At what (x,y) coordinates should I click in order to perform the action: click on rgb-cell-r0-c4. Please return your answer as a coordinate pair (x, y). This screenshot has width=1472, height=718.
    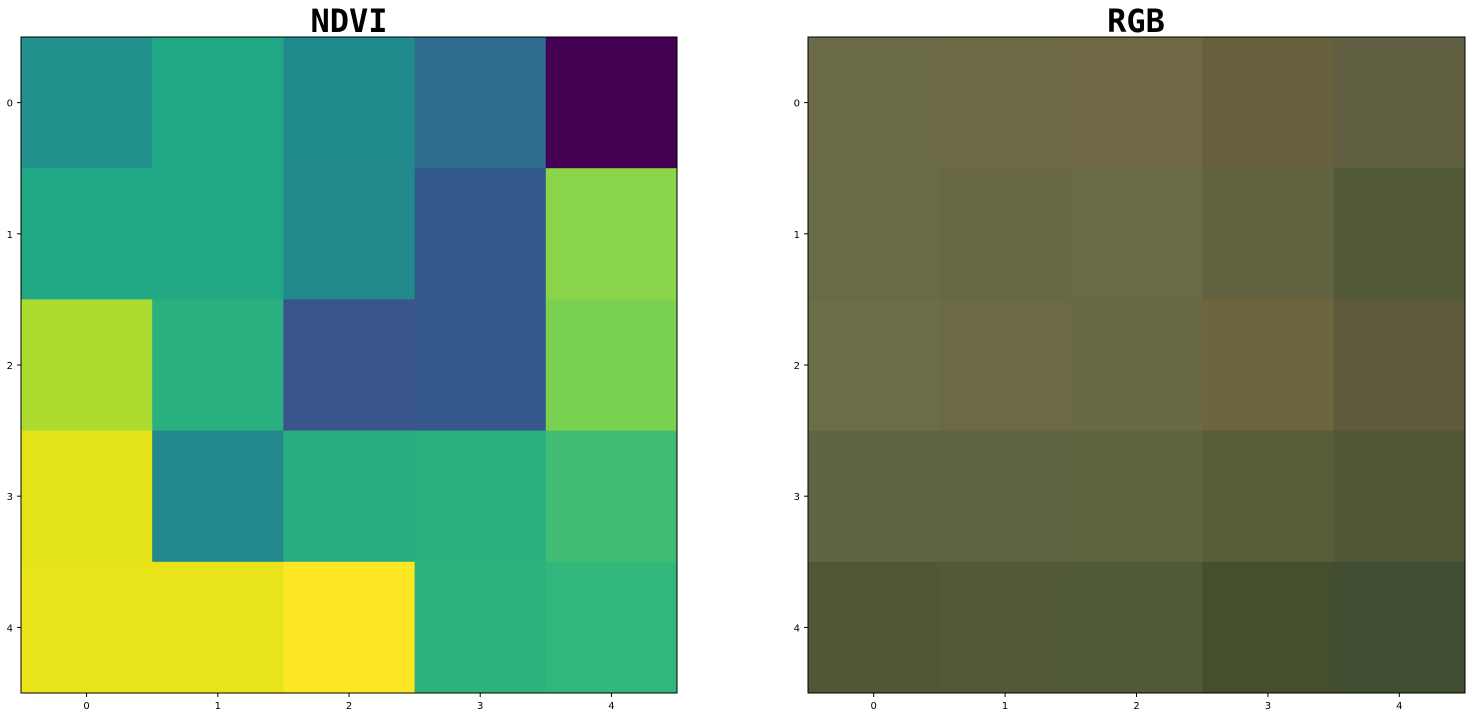
    Looking at the image, I should click on (1399, 103).